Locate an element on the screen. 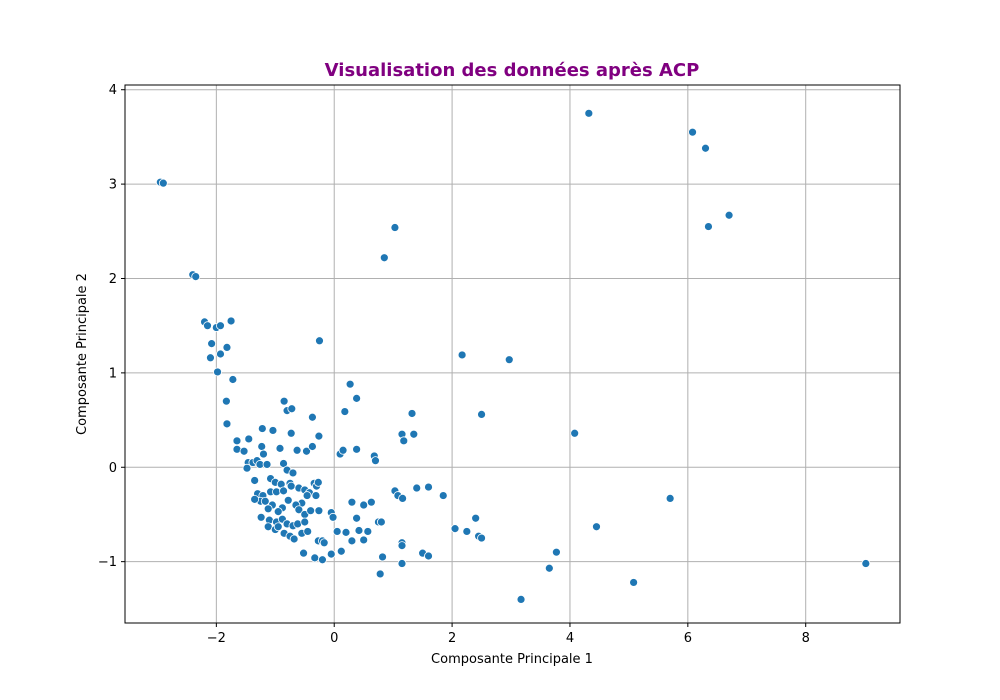  x-tick-label: 2 is located at coordinates (452, 638).